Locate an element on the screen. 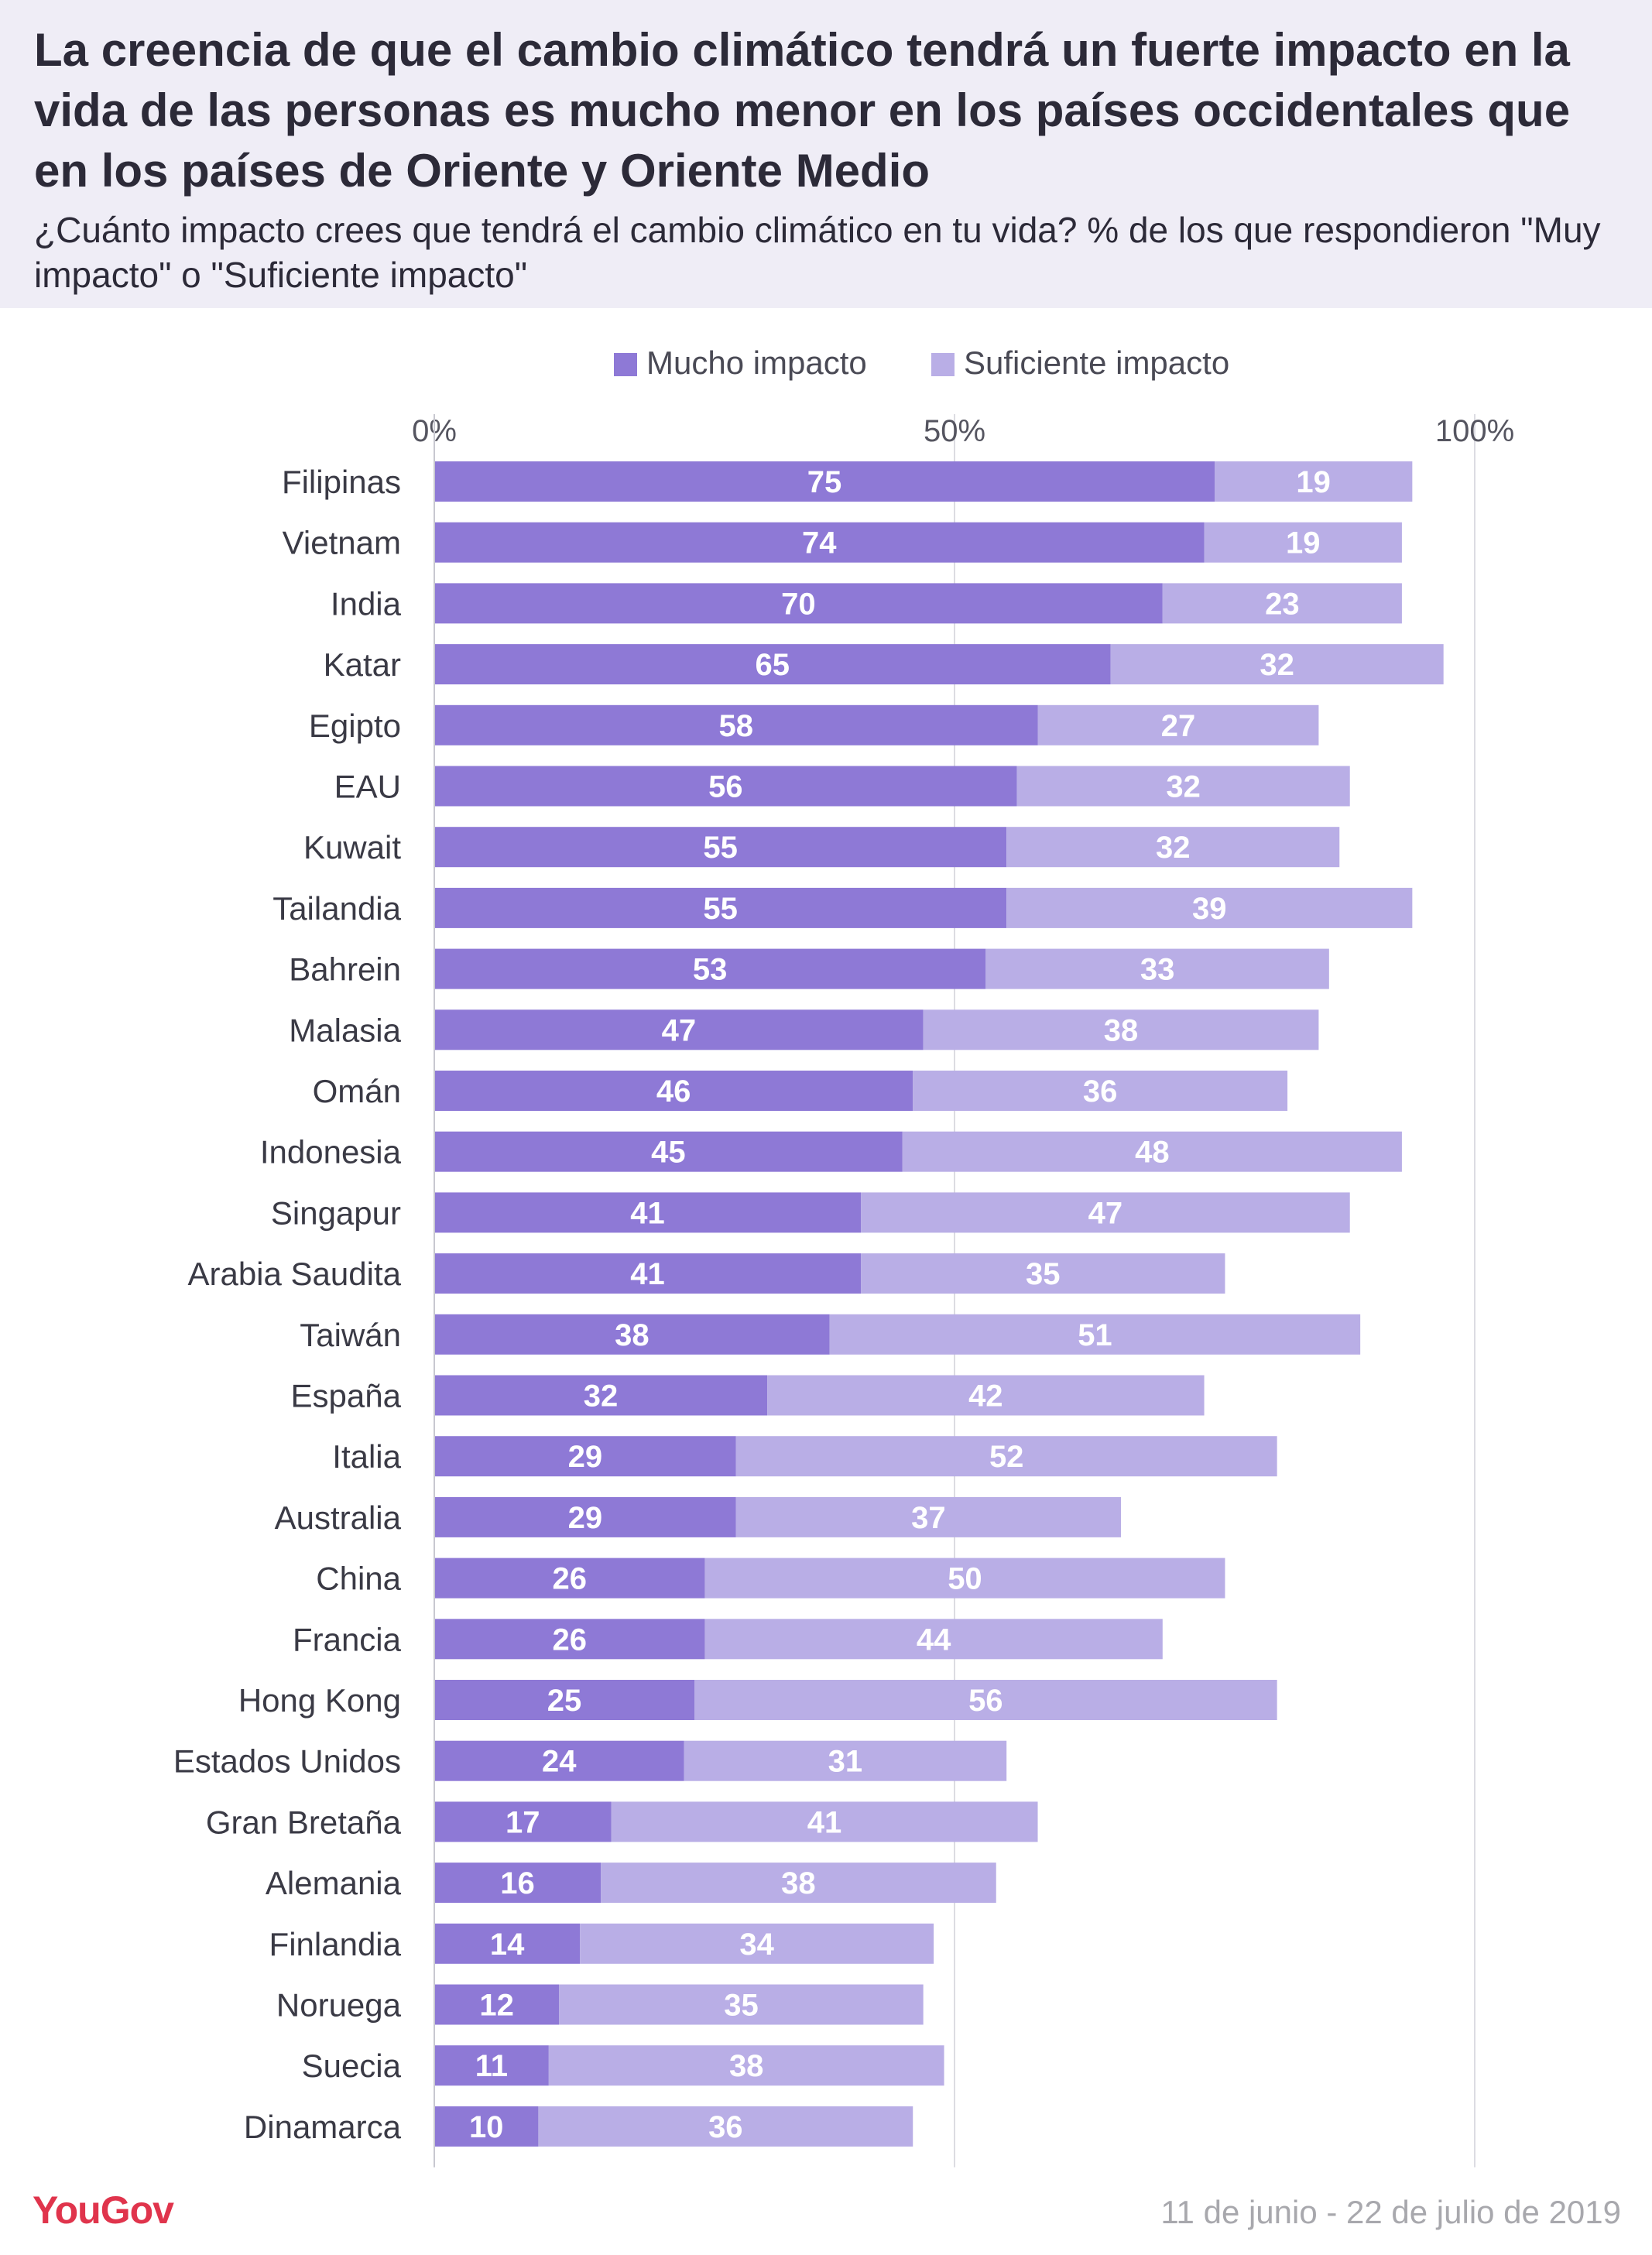 The width and height of the screenshot is (1652, 2255). category-label: Taiwán is located at coordinates (351, 1335).